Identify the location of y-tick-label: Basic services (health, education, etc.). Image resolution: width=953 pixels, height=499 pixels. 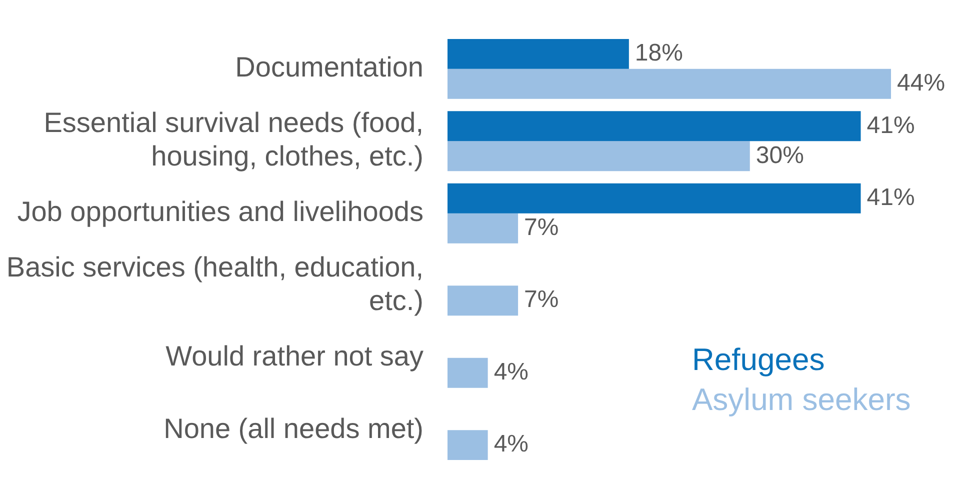
(215, 284).